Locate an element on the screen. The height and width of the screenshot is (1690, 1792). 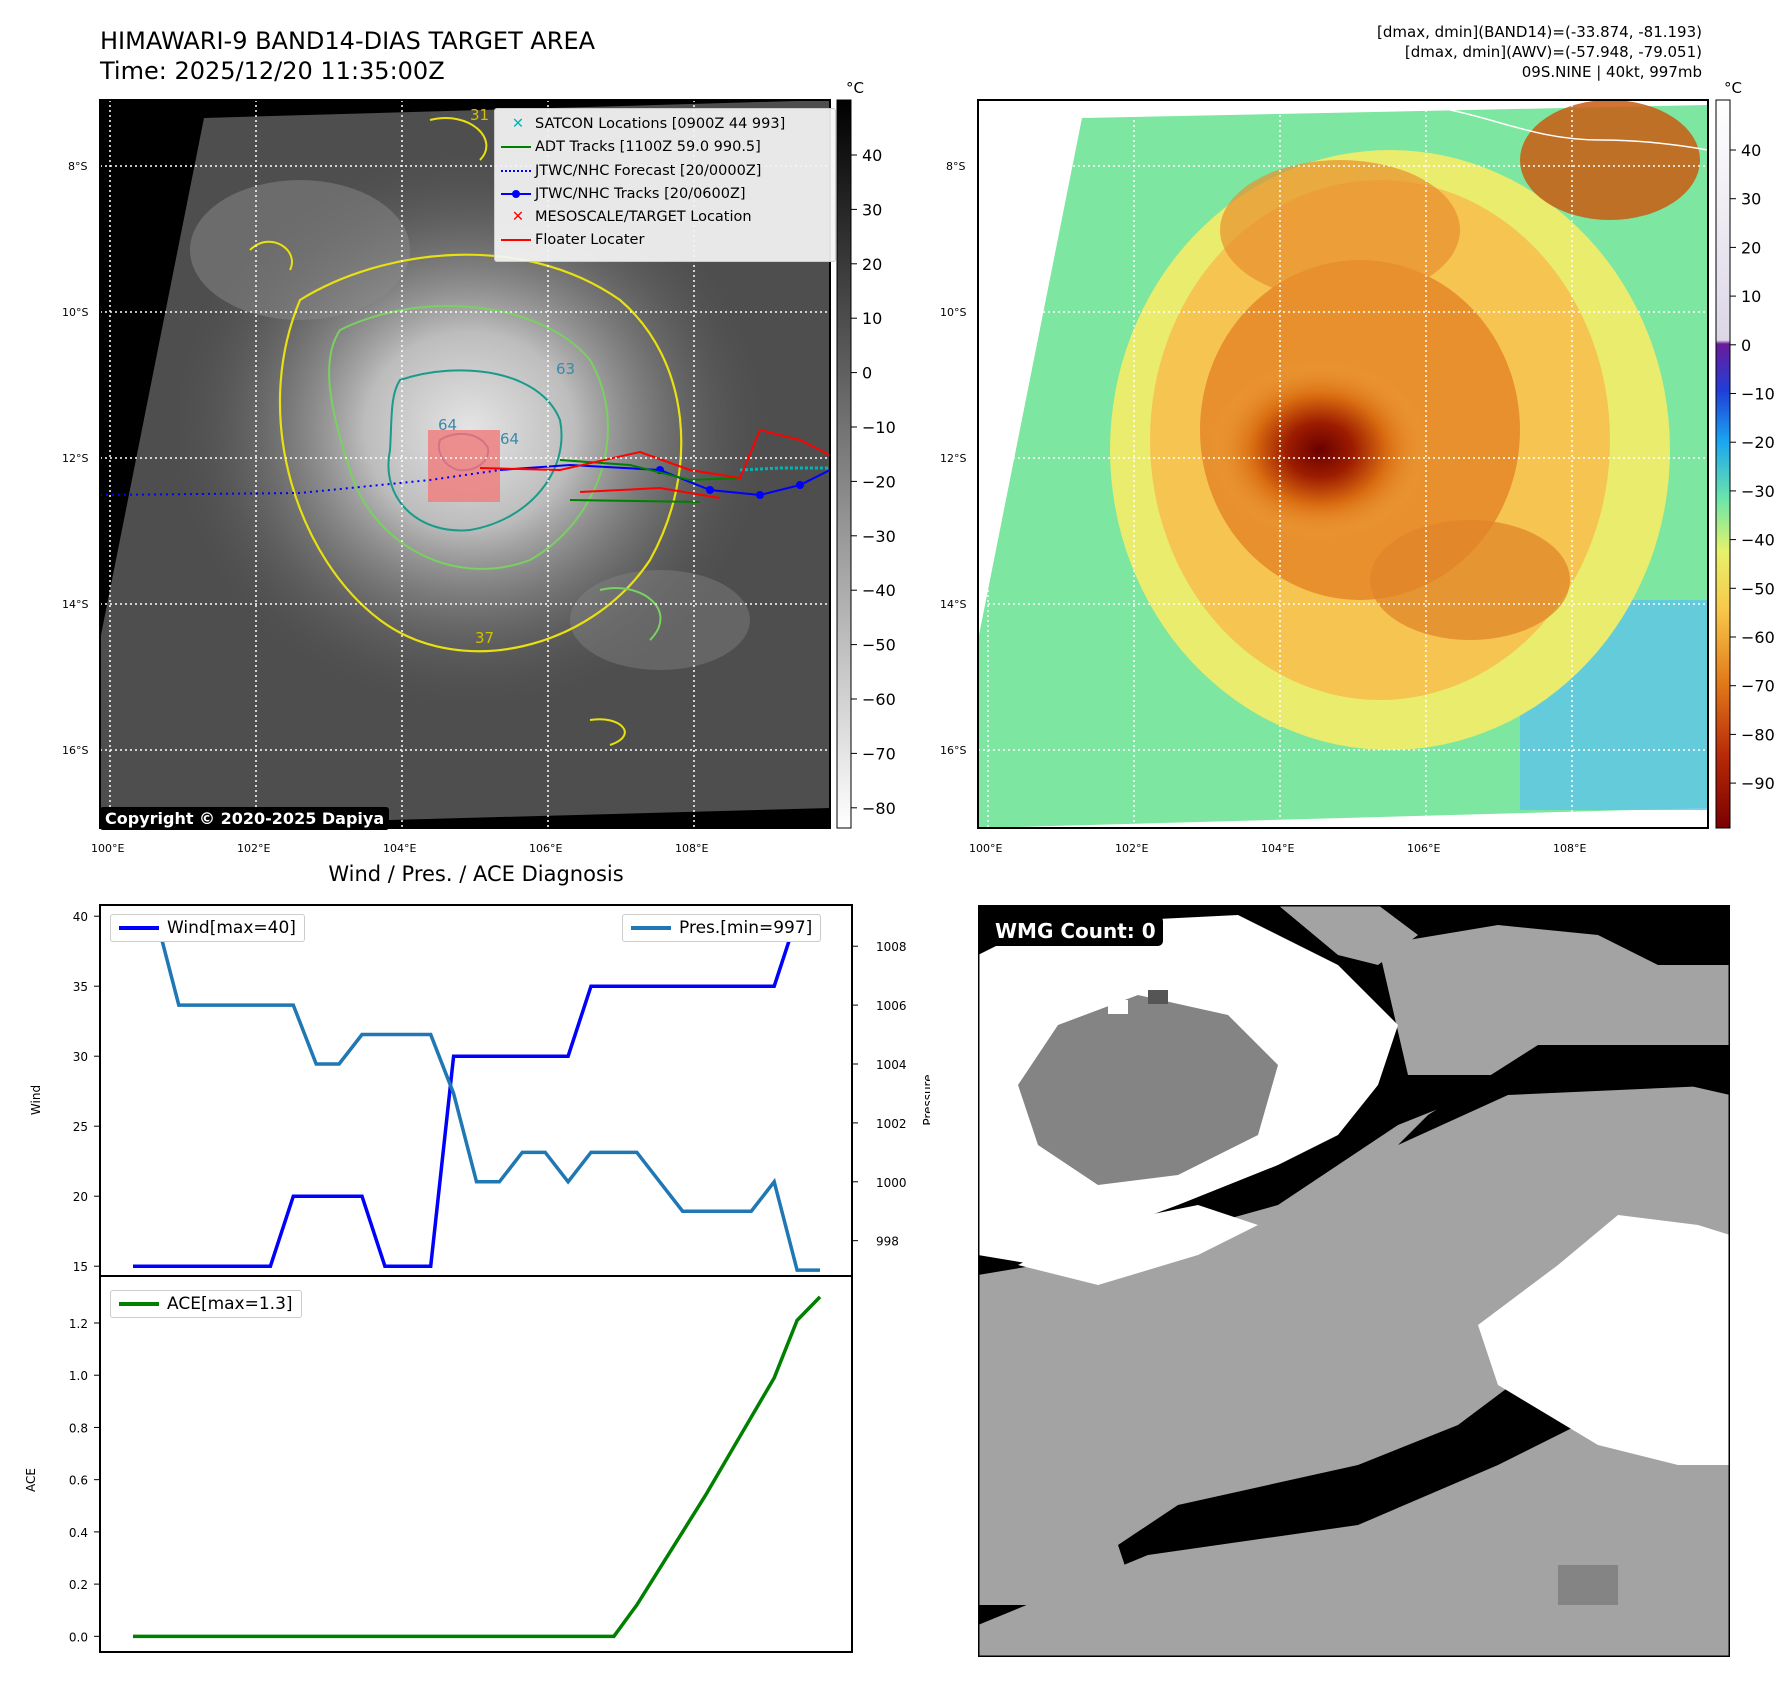
gray-colorbar-tick-label: −50 is located at coordinates (879, 645).